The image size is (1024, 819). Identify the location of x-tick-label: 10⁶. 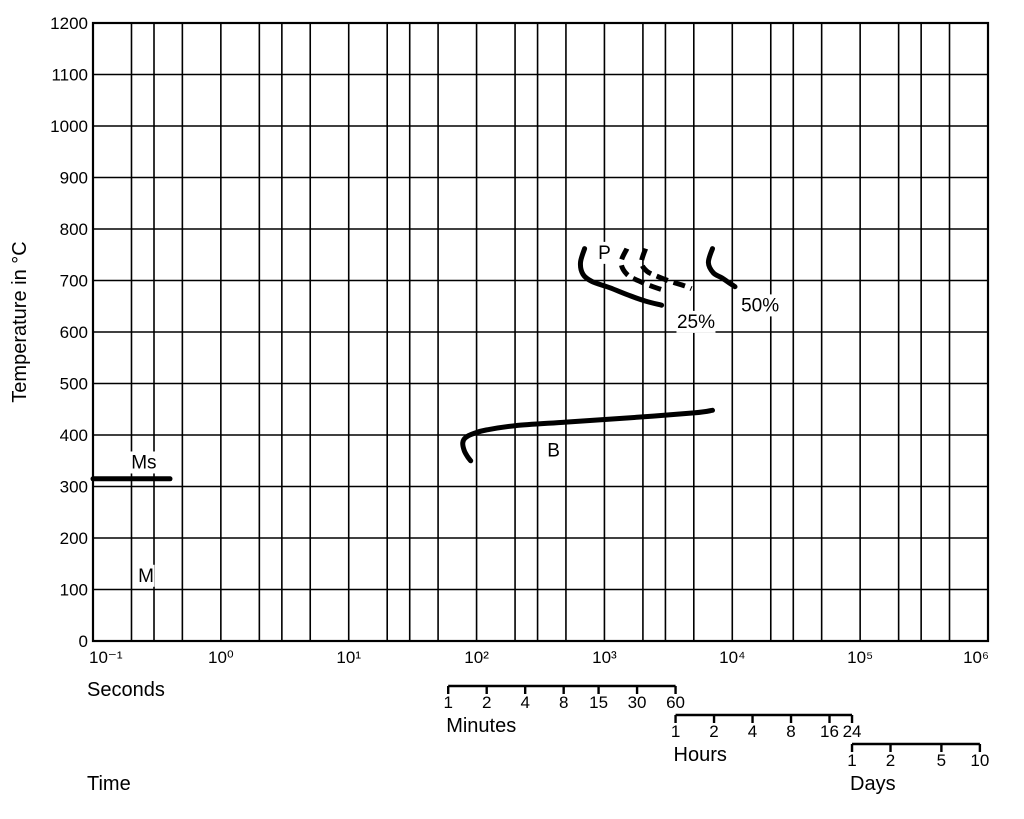
(976, 657).